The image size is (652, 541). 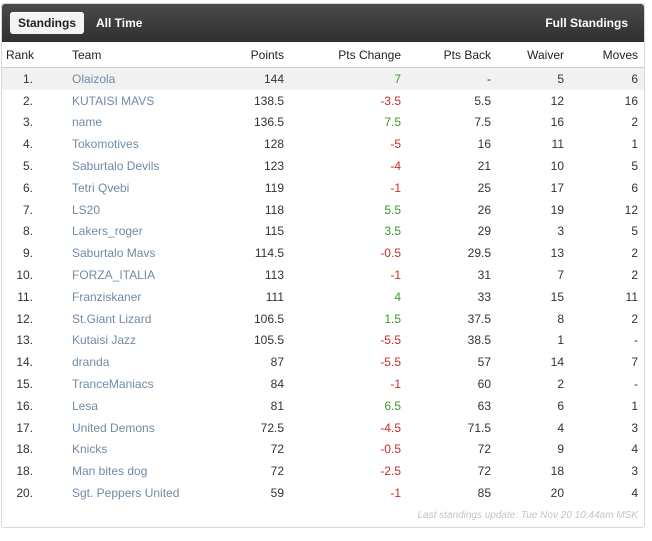 What do you see at coordinates (634, 187) in the screenshot?
I see `moves-cell: 6` at bounding box center [634, 187].